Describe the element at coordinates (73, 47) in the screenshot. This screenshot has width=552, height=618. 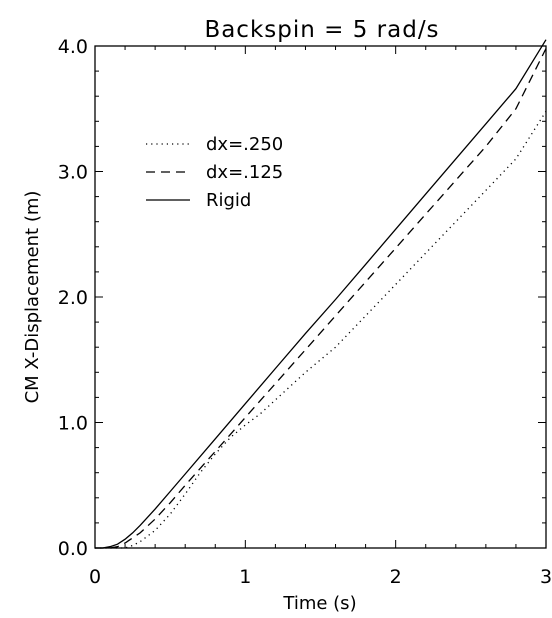
I see `y-tick-label: 4.0` at that location.